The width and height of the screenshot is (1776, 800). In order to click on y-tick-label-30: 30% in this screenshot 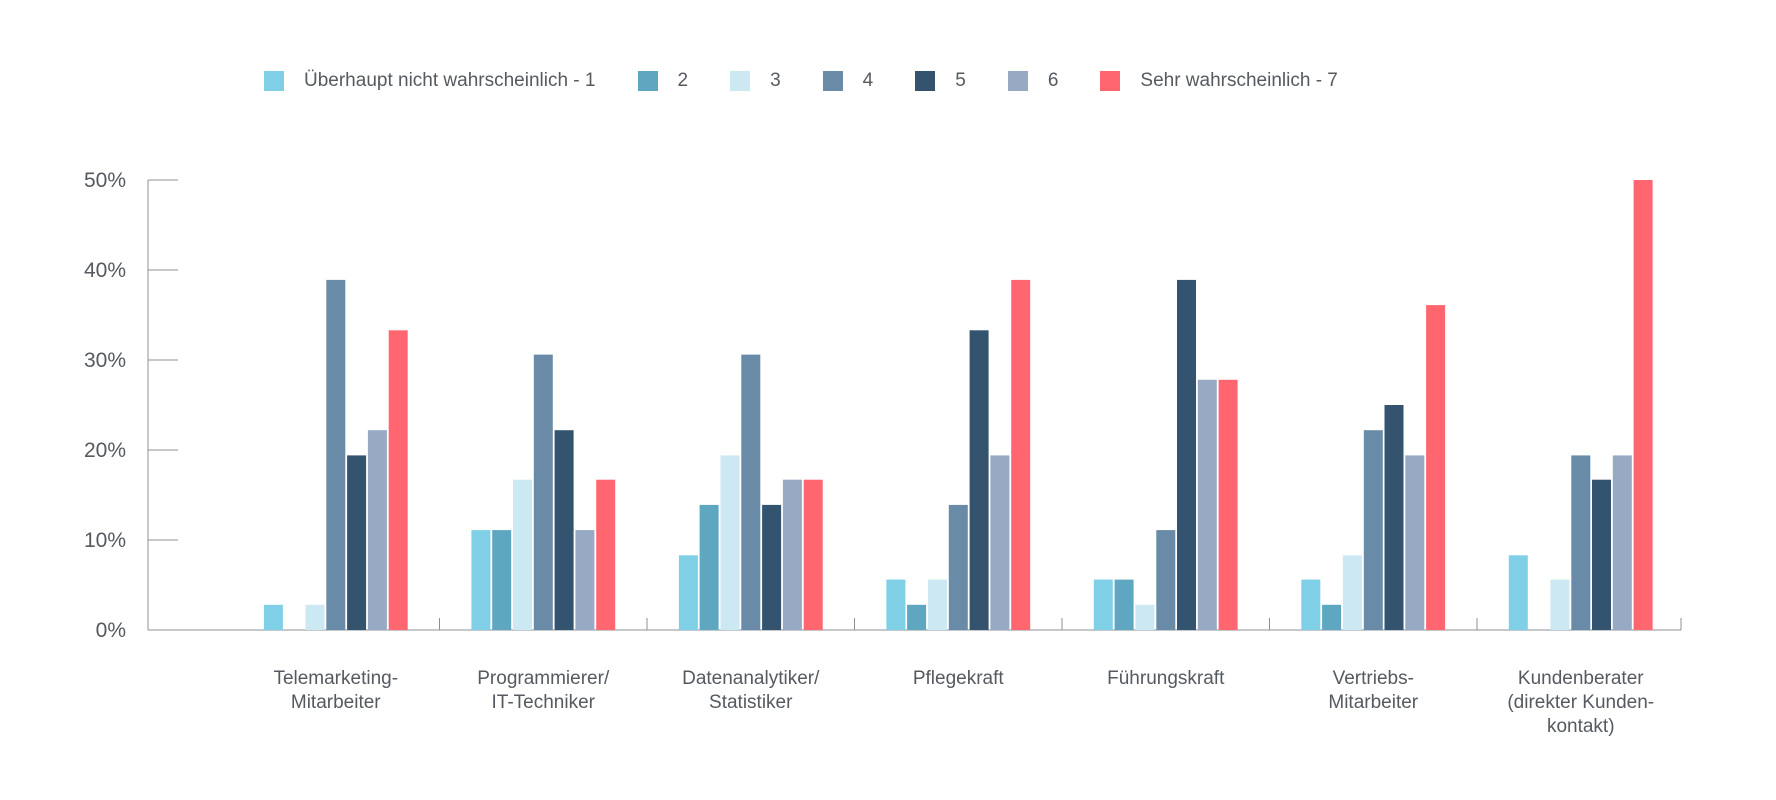, I will do `click(105, 360)`.